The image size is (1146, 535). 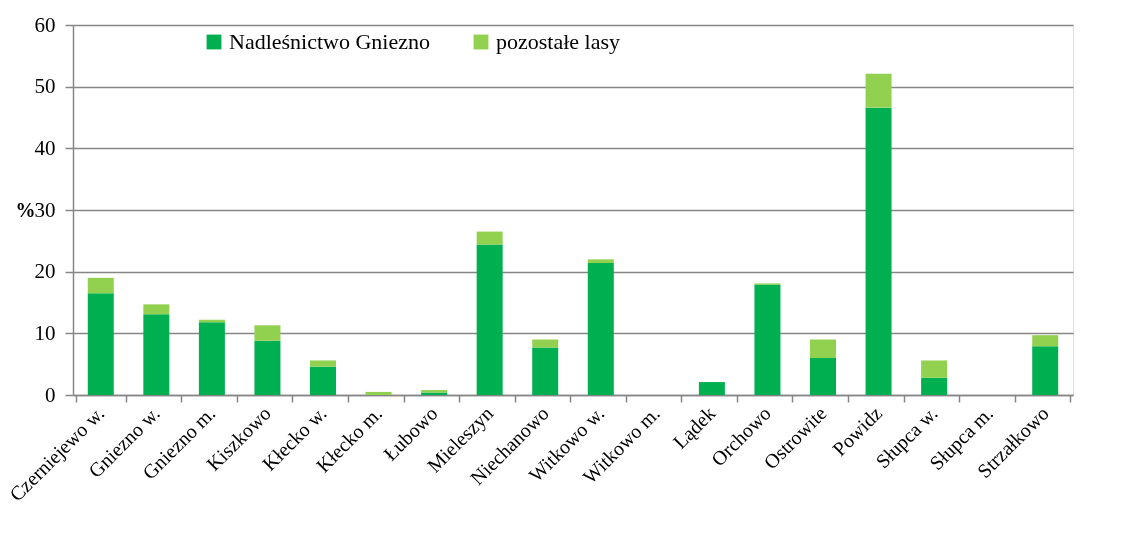 I want to click on y-tick-label: 30, so click(x=45, y=209).